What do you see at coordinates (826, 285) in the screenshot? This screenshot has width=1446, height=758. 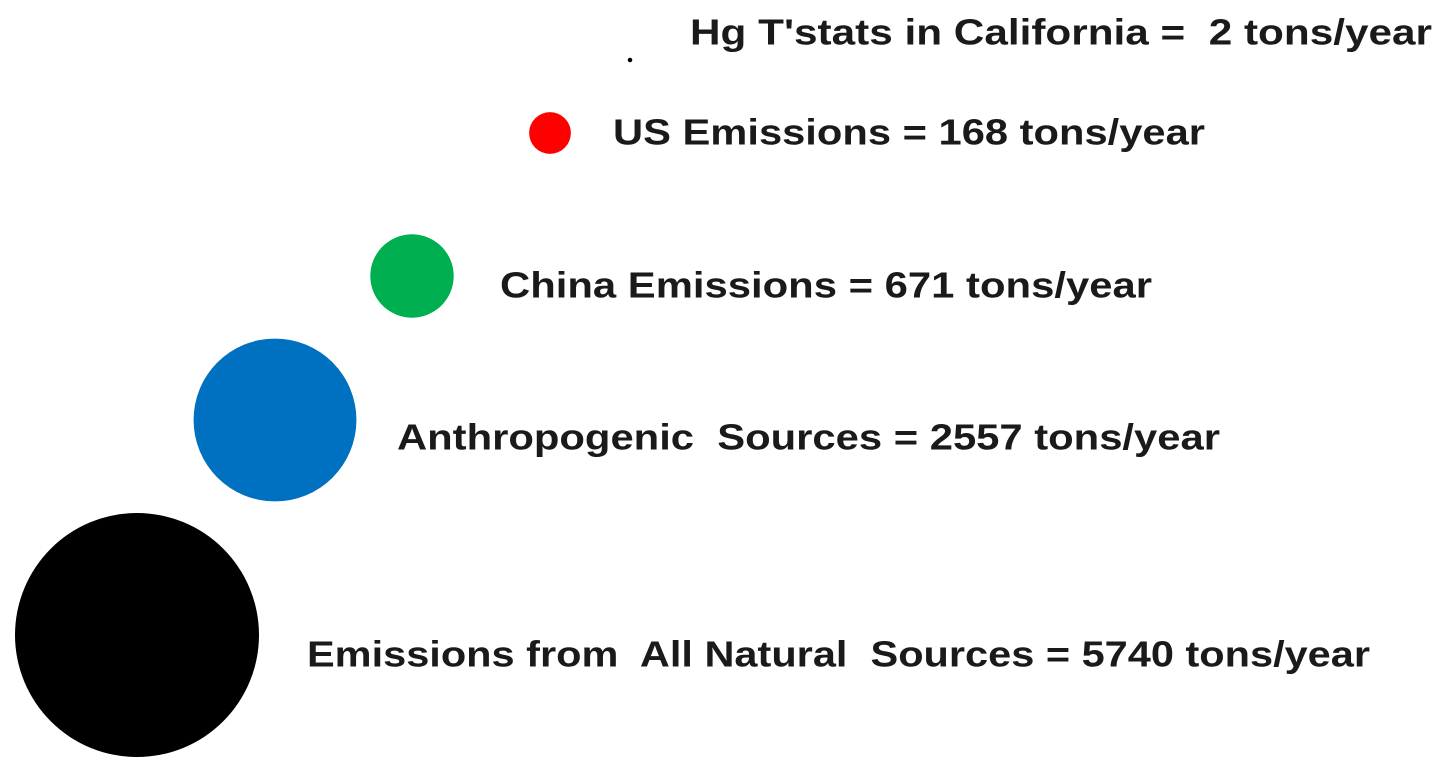 I see `bubble-label: China Emissions = 671 tons/year` at bounding box center [826, 285].